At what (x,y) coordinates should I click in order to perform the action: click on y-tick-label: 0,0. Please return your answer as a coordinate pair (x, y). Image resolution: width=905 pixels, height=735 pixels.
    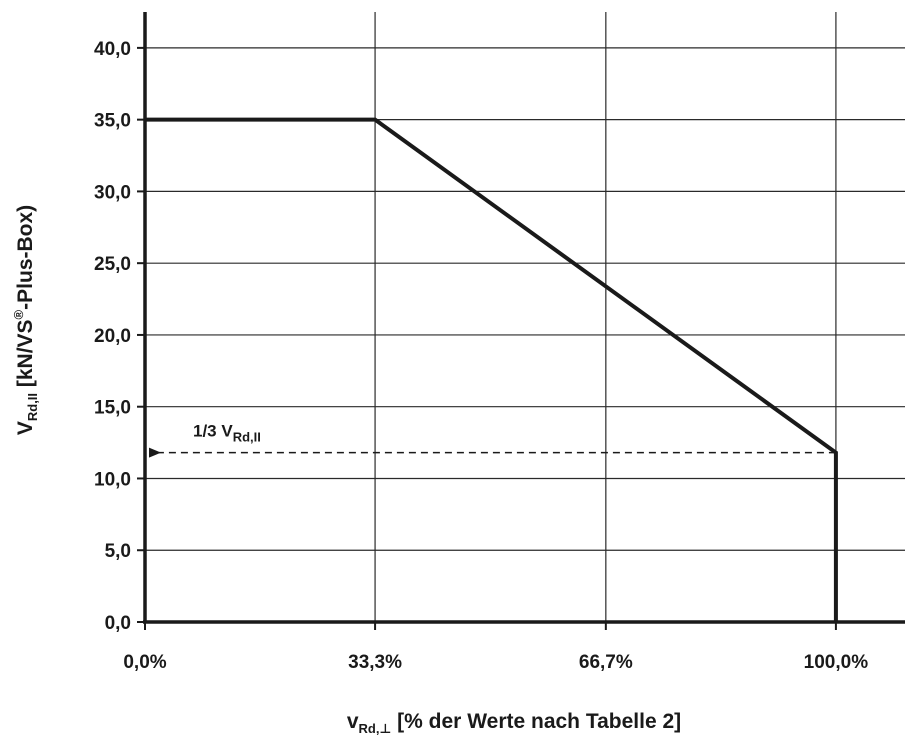
    Looking at the image, I should click on (118, 623).